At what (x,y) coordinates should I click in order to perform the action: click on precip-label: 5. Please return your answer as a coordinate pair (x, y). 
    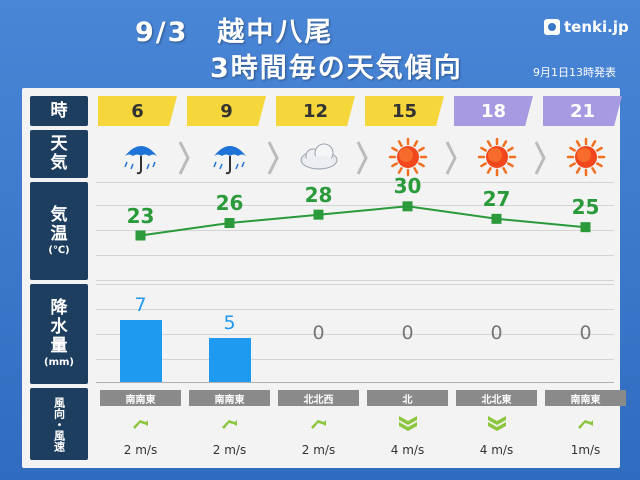
    Looking at the image, I should click on (229, 323).